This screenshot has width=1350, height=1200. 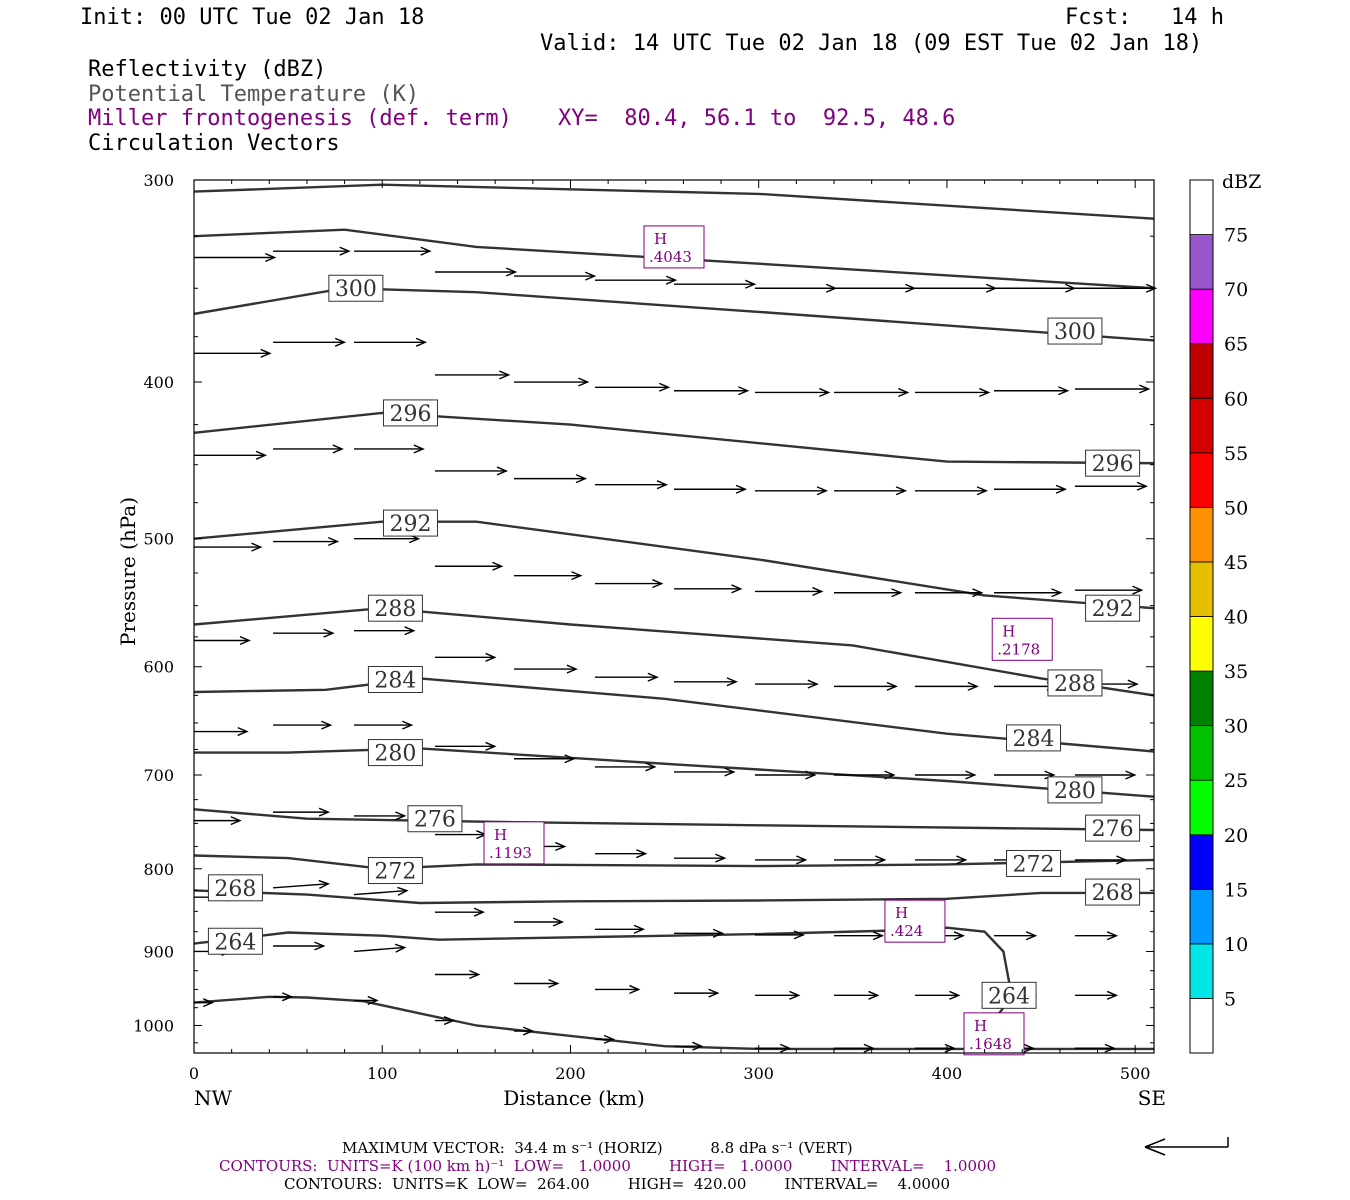 What do you see at coordinates (1152, 1098) in the screenshot?
I see `x-end-label-se: SE` at bounding box center [1152, 1098].